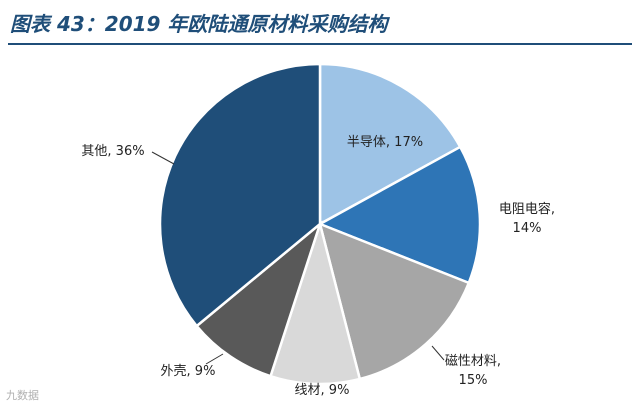  What do you see at coordinates (473, 371) in the screenshot?
I see `slice-label-3: 磁性材料, 15%` at bounding box center [473, 371].